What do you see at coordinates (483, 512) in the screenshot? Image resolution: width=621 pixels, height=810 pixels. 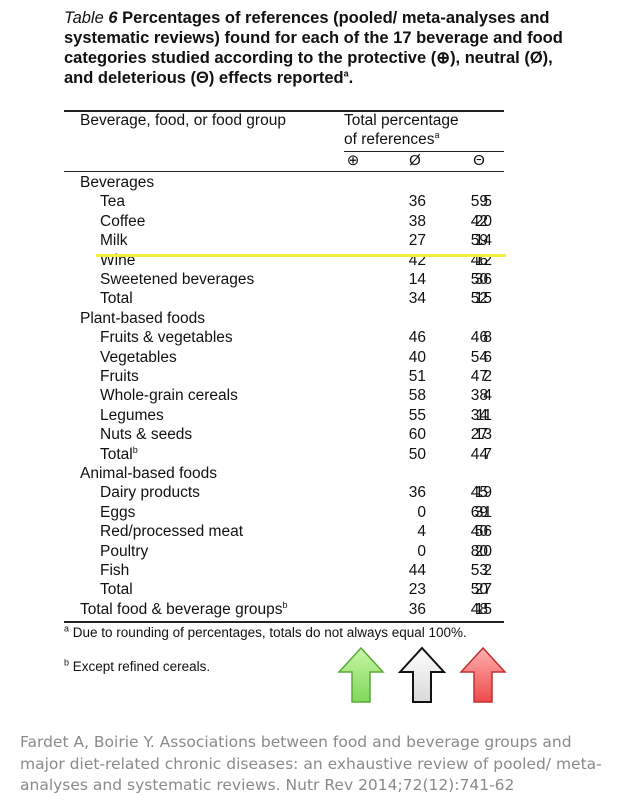 I see `deleterious-value: 31` at bounding box center [483, 512].